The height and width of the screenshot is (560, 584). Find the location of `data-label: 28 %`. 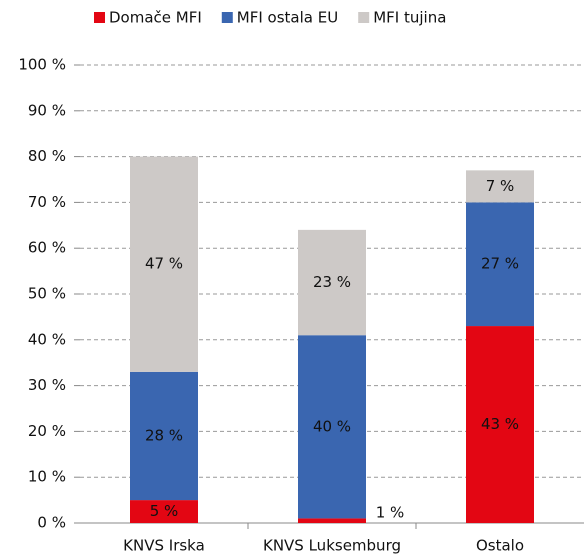

data-label: 28 % is located at coordinates (164, 435).